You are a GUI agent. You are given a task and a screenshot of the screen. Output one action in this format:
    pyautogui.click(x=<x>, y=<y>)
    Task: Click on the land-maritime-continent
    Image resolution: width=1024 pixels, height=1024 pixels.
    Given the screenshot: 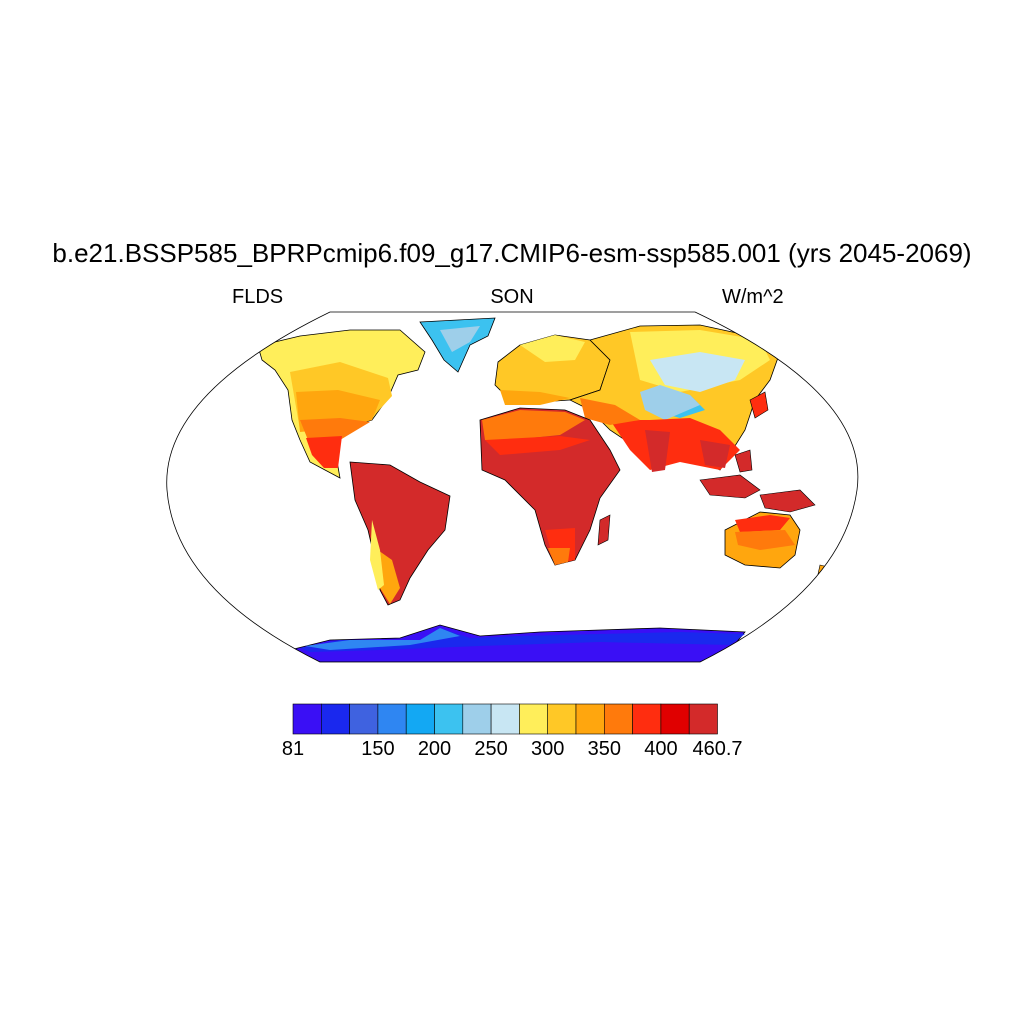 What is the action you would take?
    pyautogui.click(x=730, y=486)
    